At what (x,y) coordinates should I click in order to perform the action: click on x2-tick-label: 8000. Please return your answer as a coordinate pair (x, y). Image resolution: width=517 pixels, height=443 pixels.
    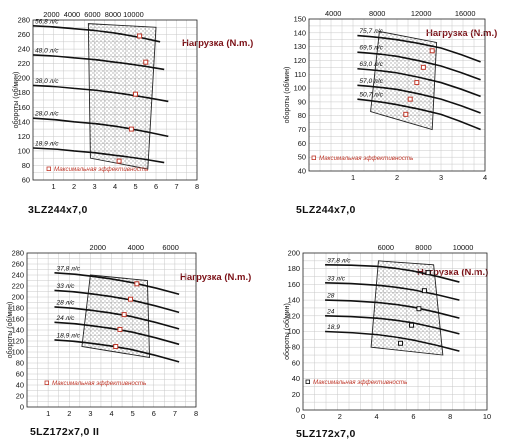
    Looking at the image, I should click on (113, 14).